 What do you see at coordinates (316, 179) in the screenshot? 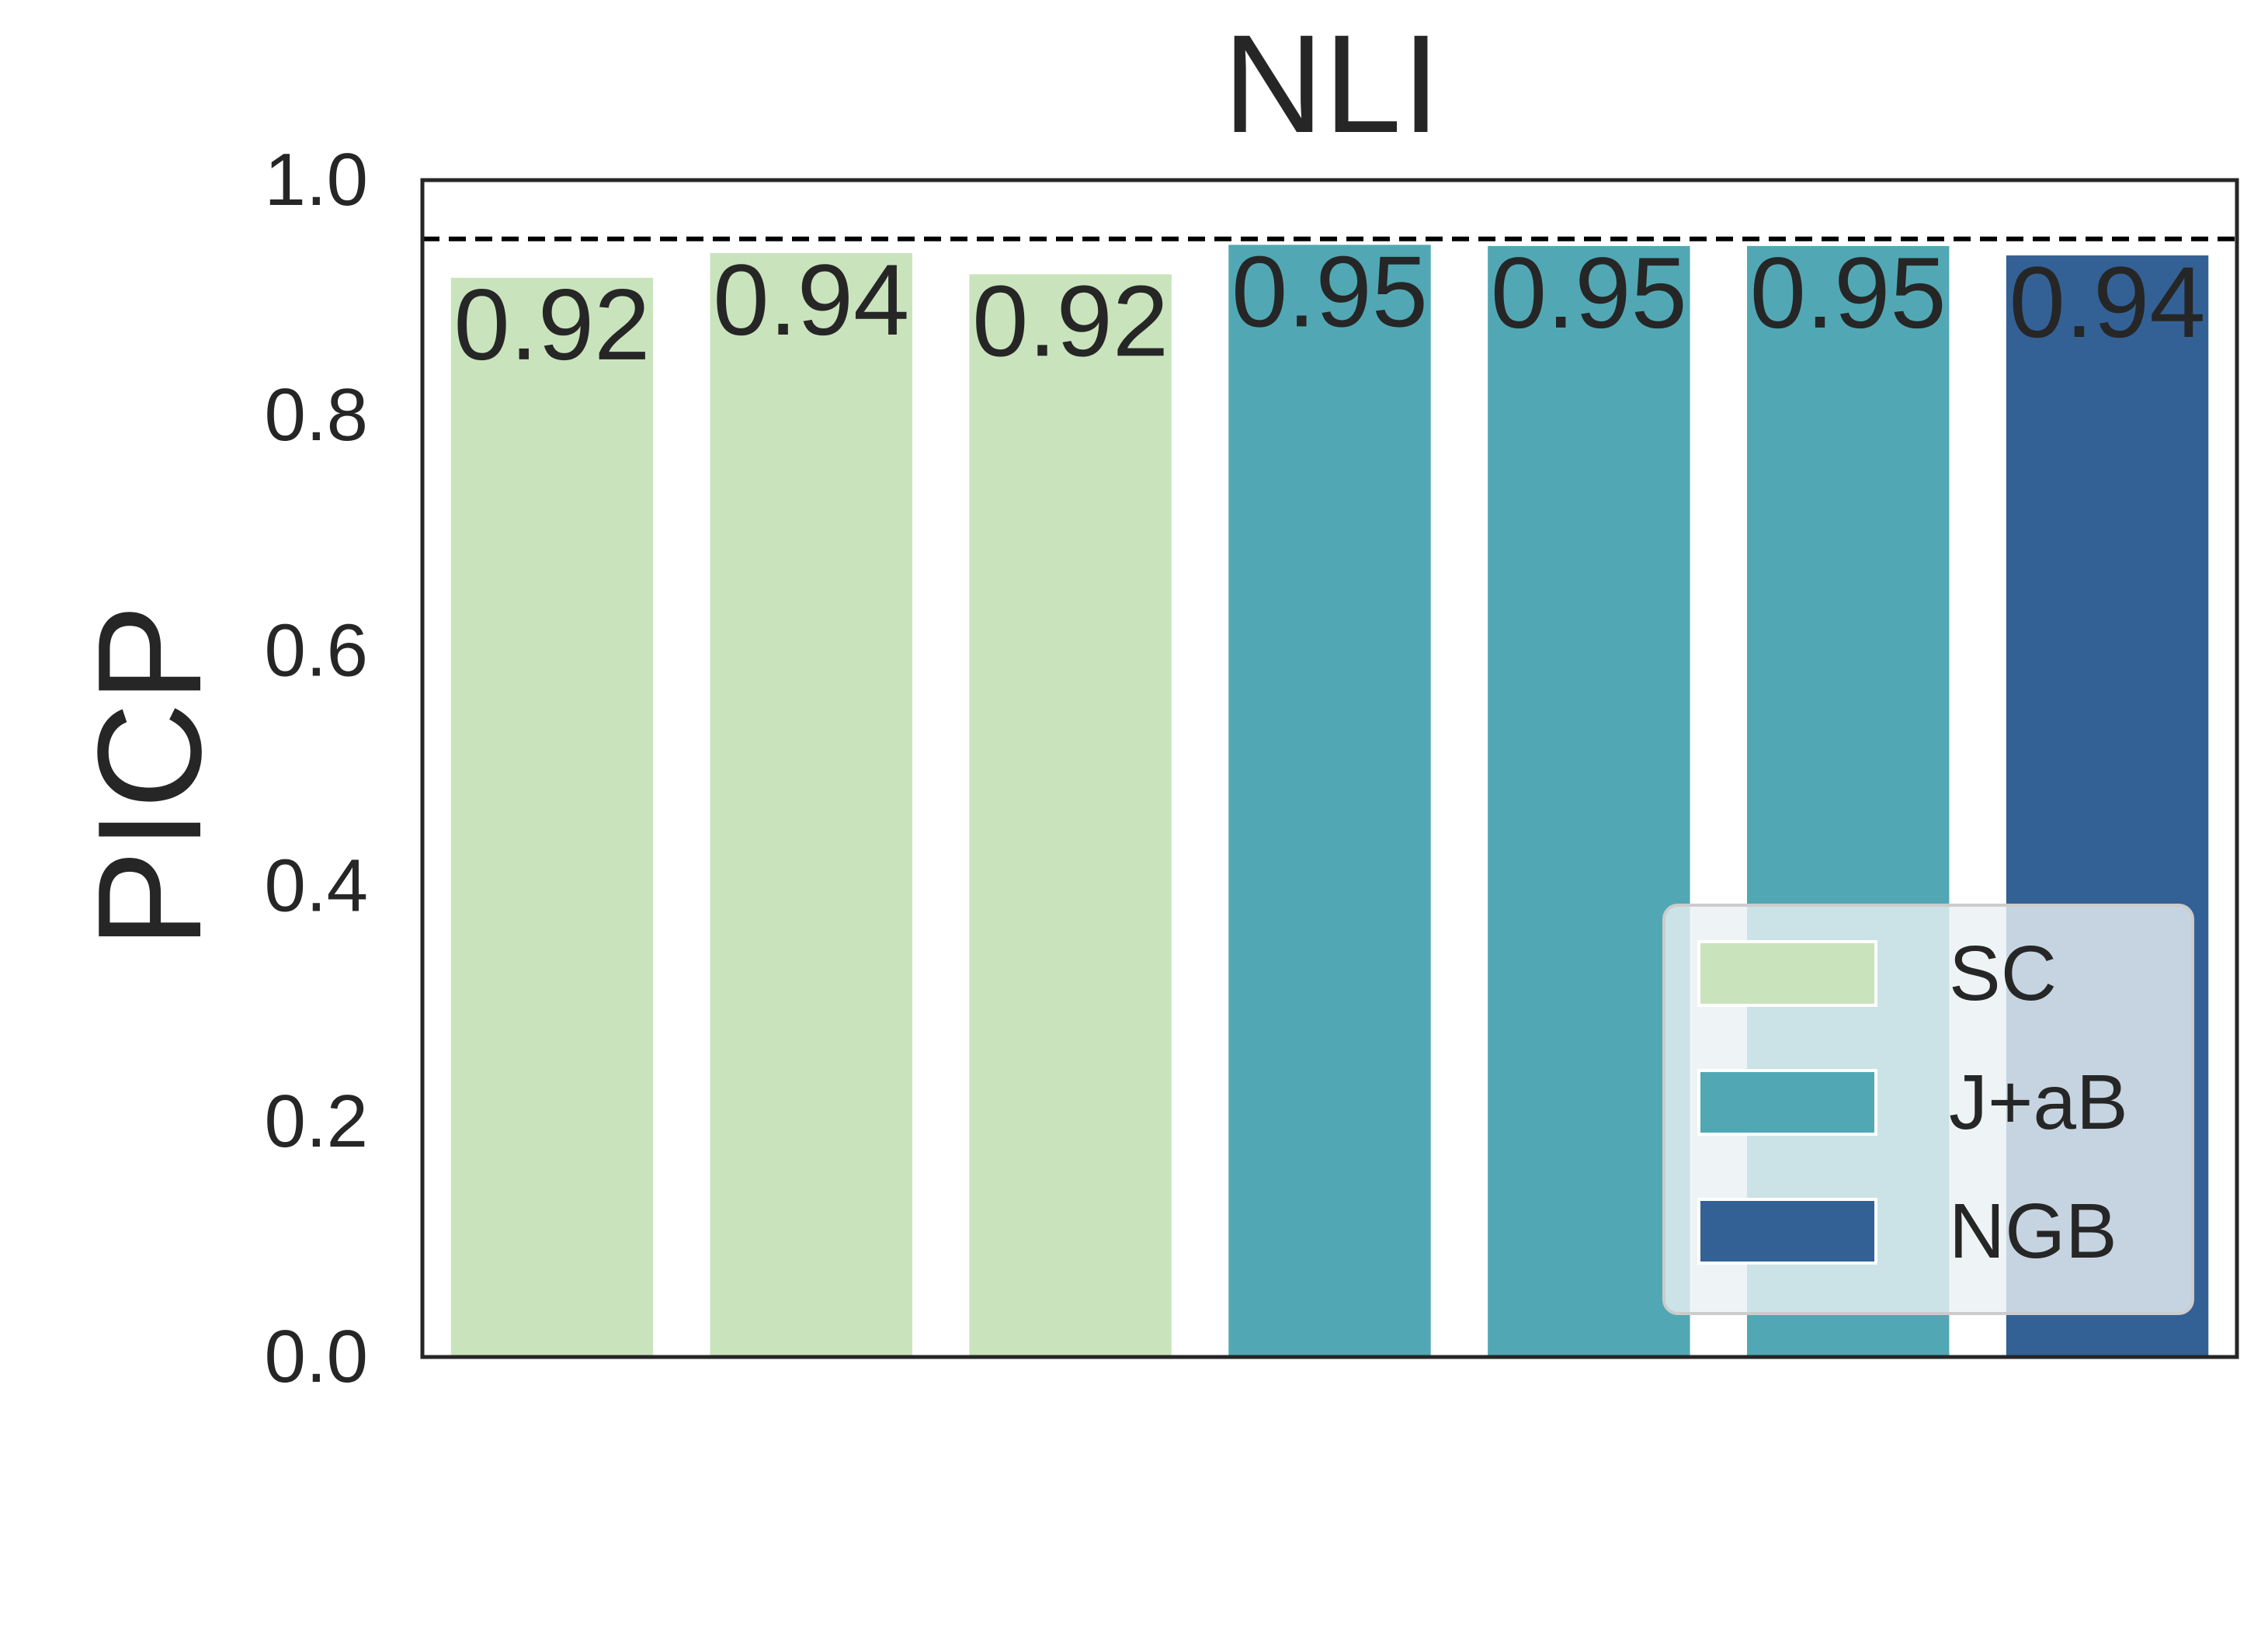
I see `y-tick-label: 1.0` at bounding box center [316, 179].